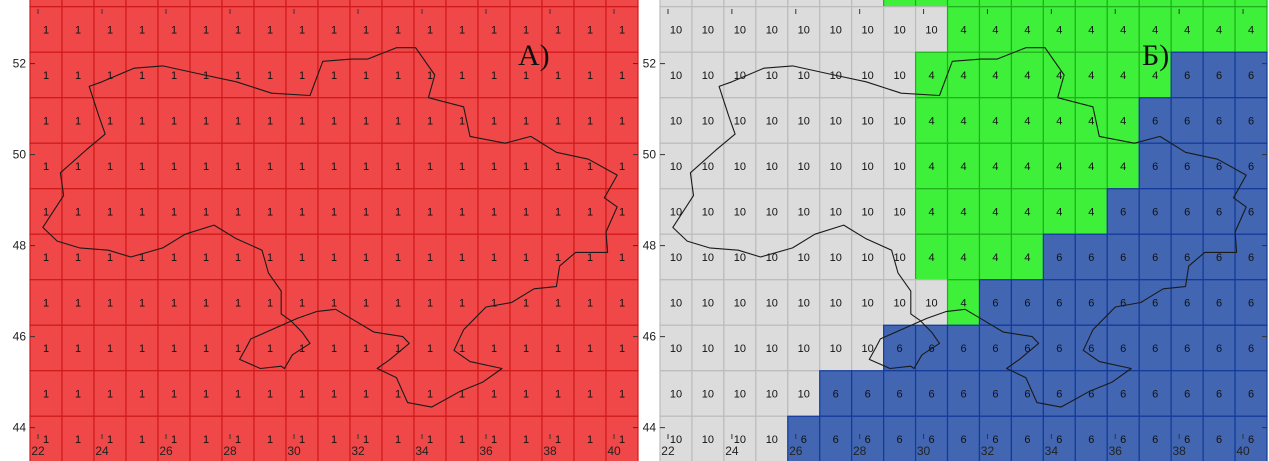  I want to click on x-tick-label: 38, so click(550, 451).